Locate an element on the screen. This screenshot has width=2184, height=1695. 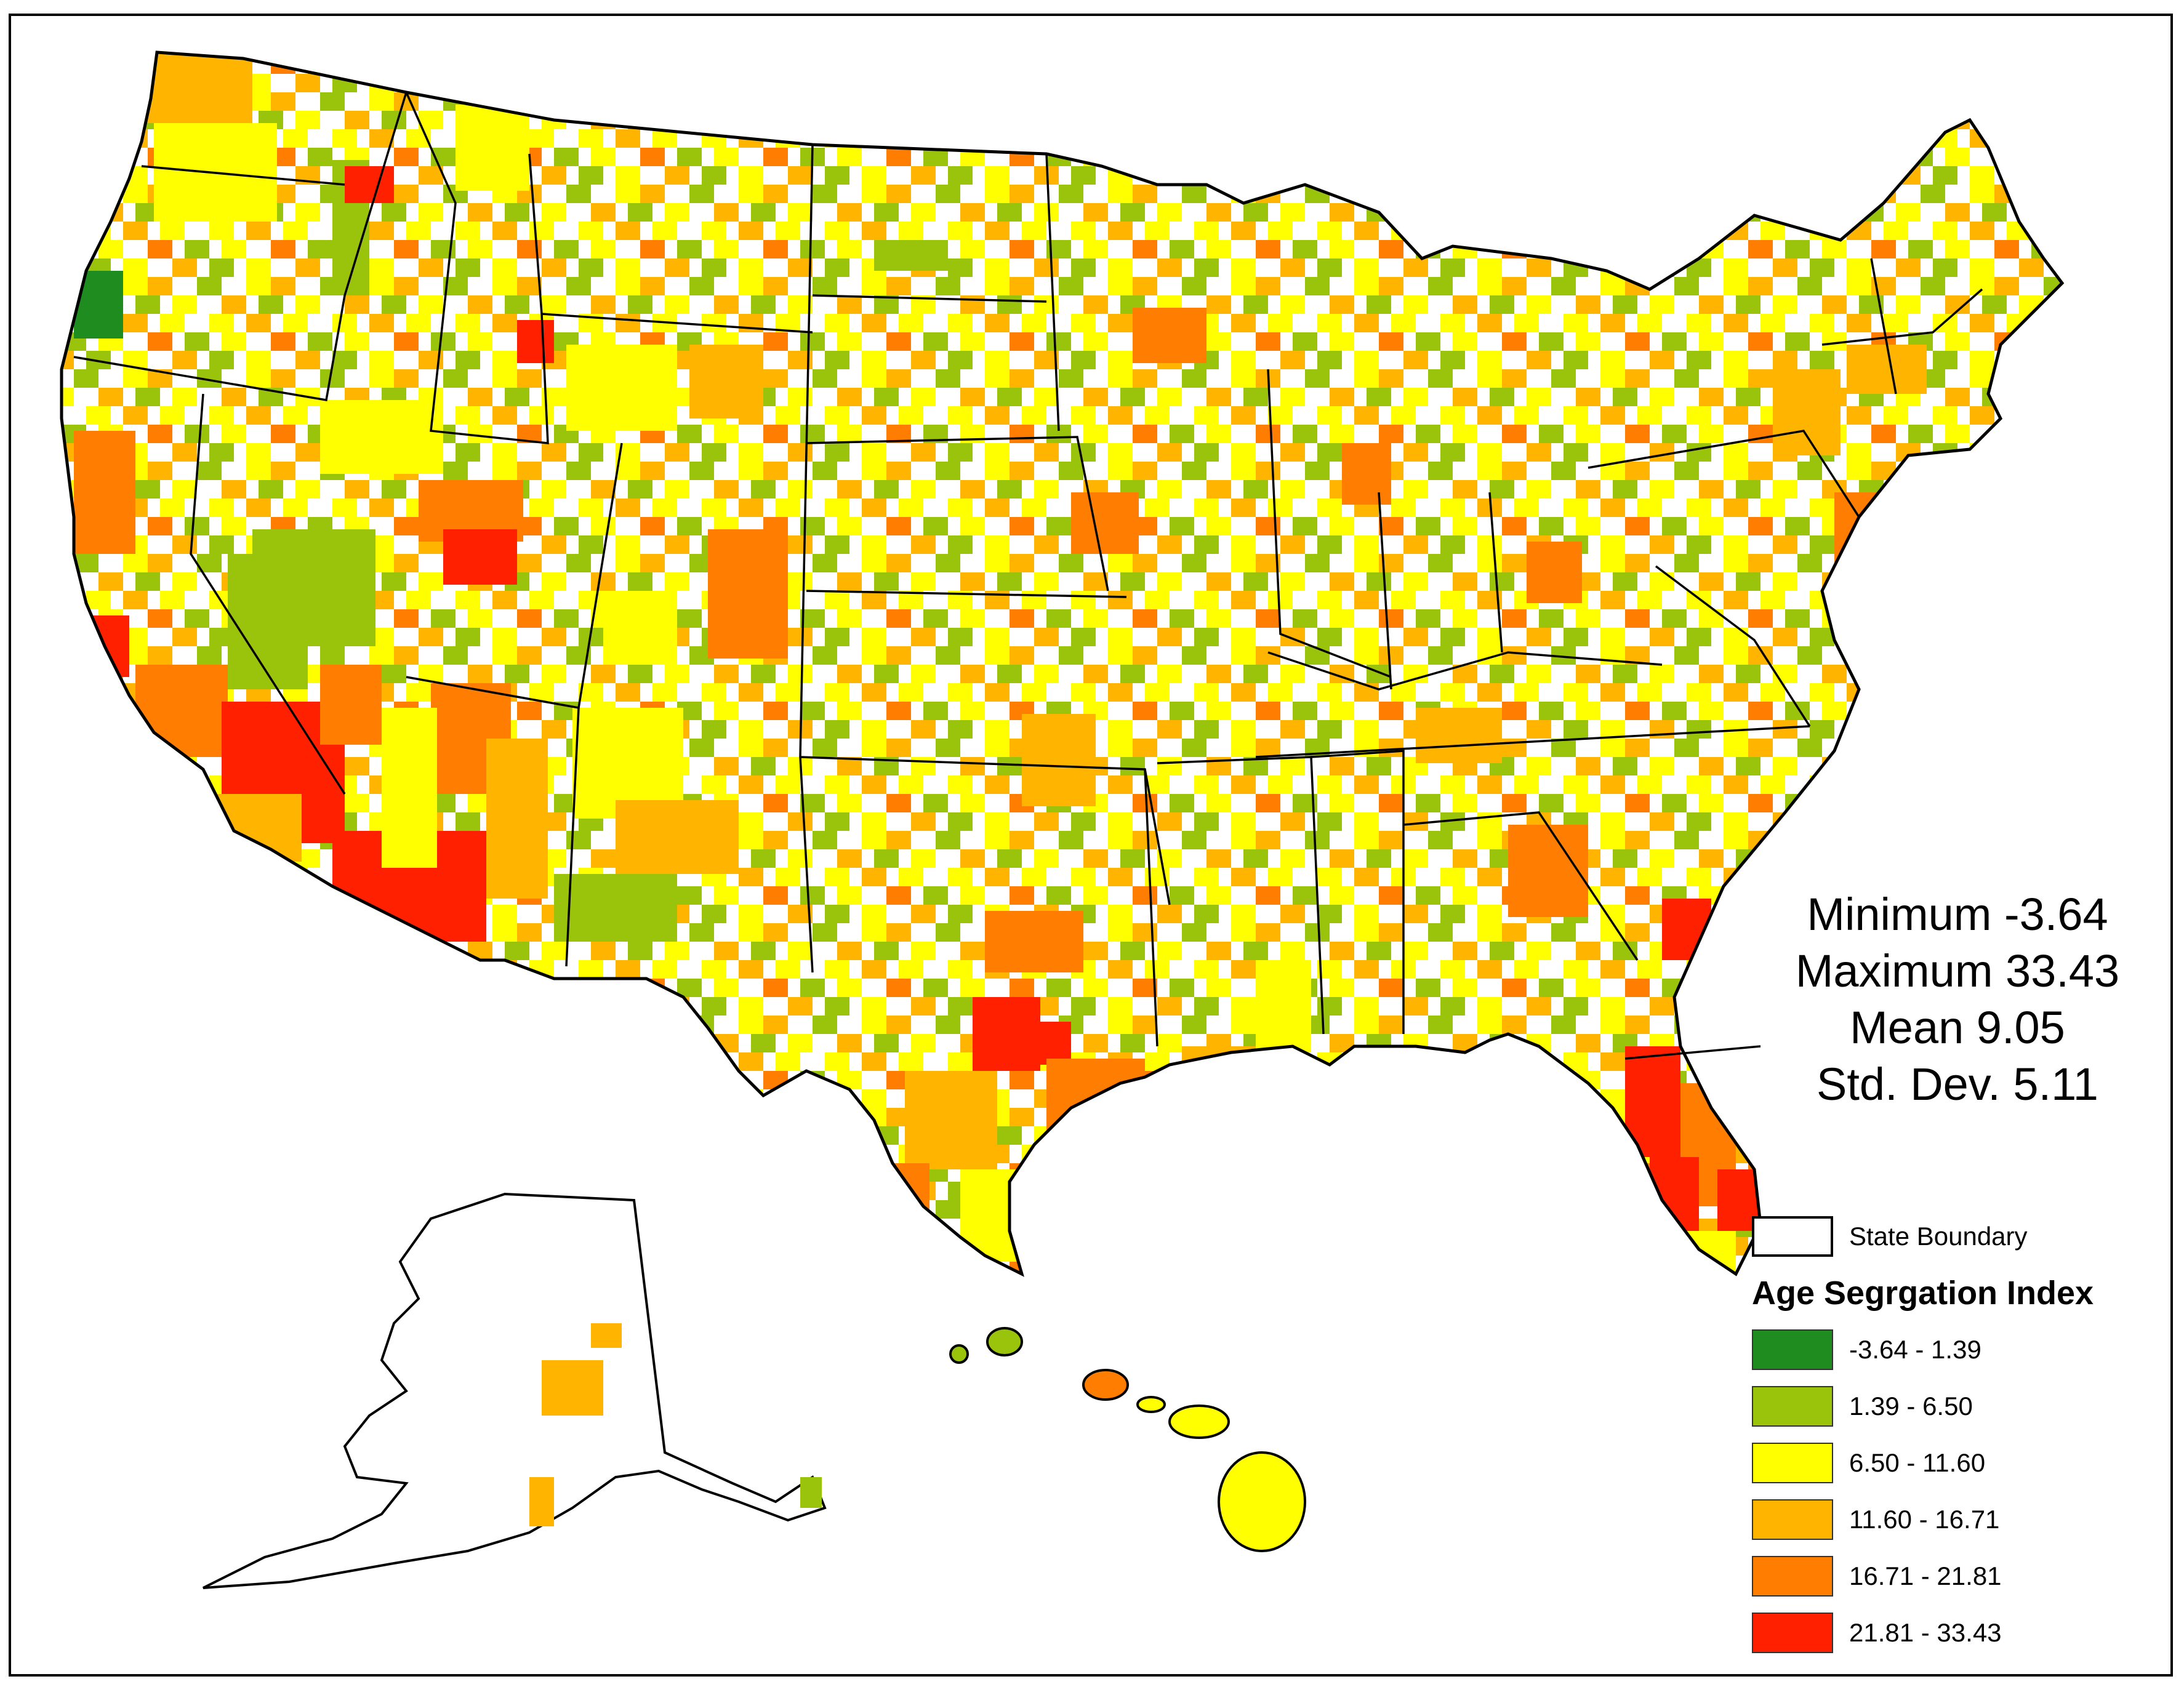
legend-label: 1.39 - 6.50 is located at coordinates (1911, 1406).